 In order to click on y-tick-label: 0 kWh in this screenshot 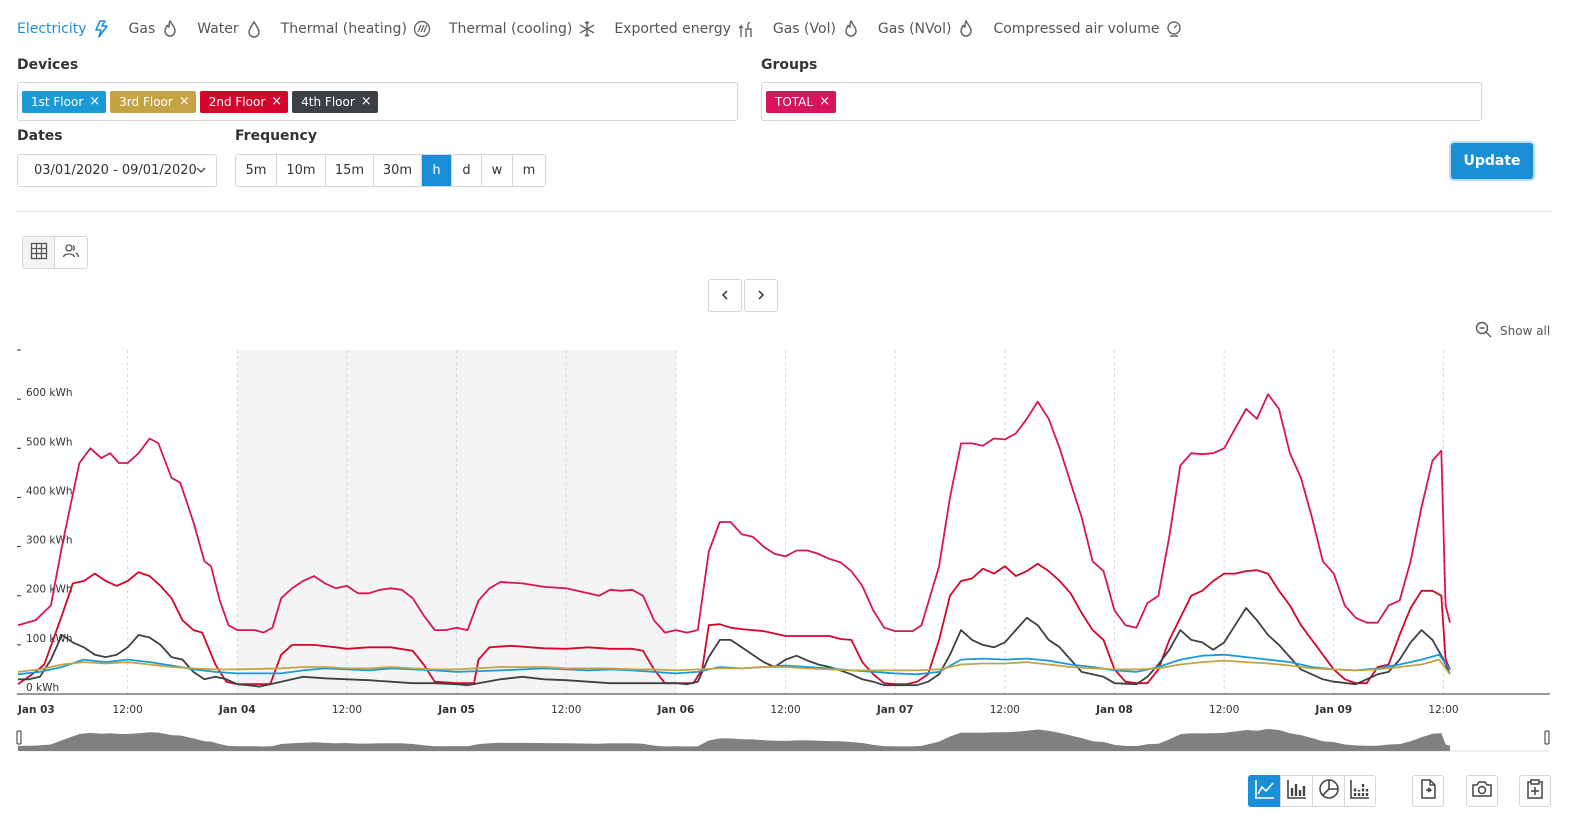, I will do `click(42, 688)`.